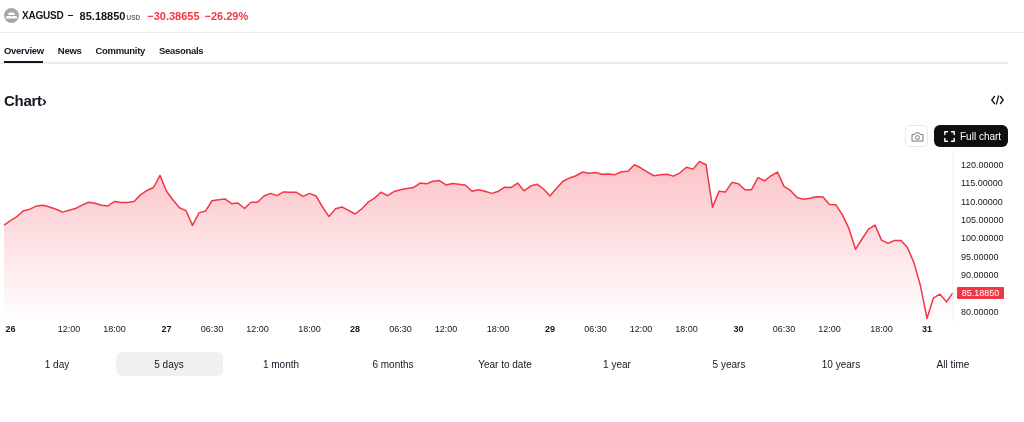 Image resolution: width=1024 pixels, height=422 pixels. What do you see at coordinates (69, 50) in the screenshot?
I see `text: News` at bounding box center [69, 50].